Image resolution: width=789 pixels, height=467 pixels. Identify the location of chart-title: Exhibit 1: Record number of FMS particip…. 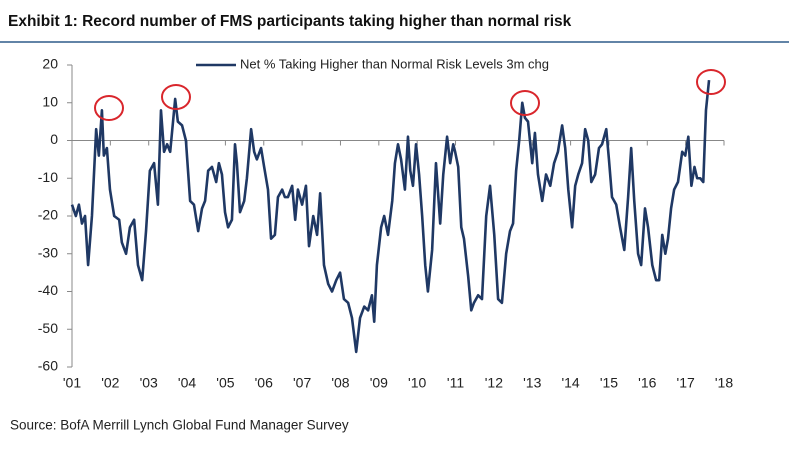
(290, 21).